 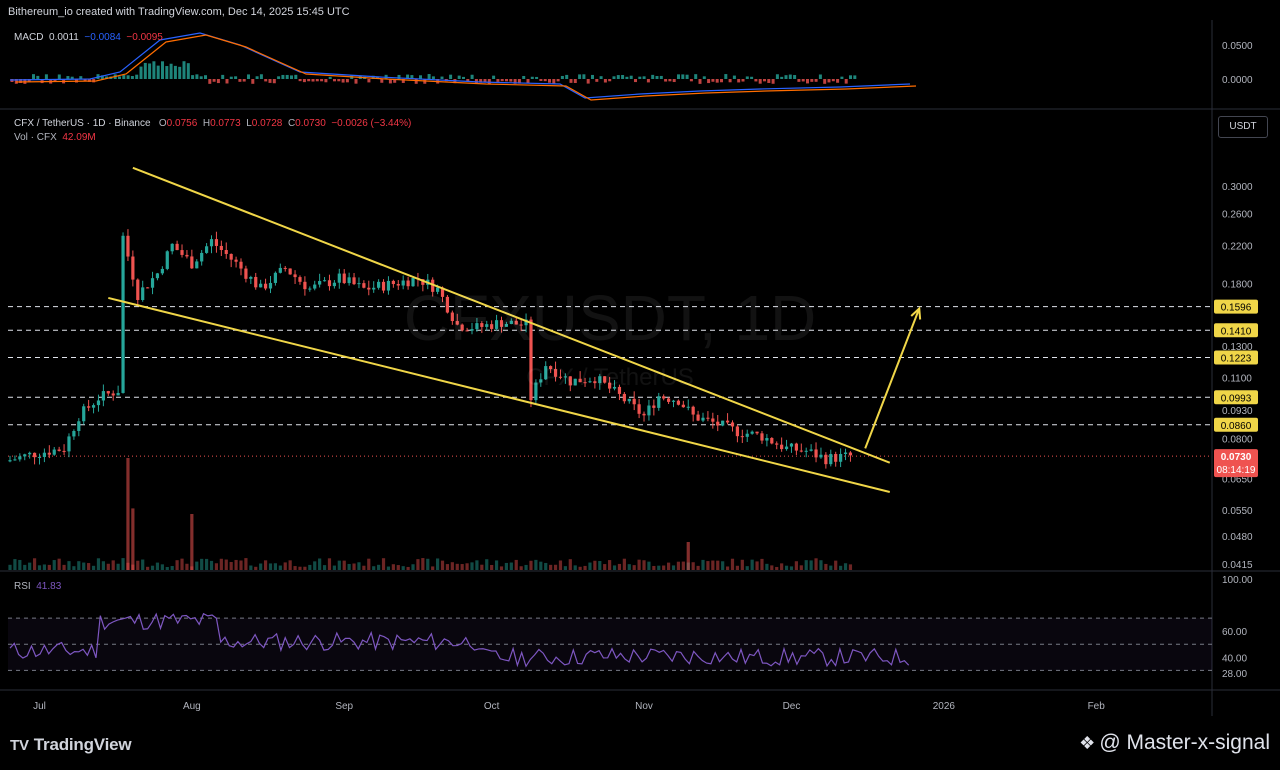 I want to click on time-tick-label: Jul, so click(x=39, y=706).